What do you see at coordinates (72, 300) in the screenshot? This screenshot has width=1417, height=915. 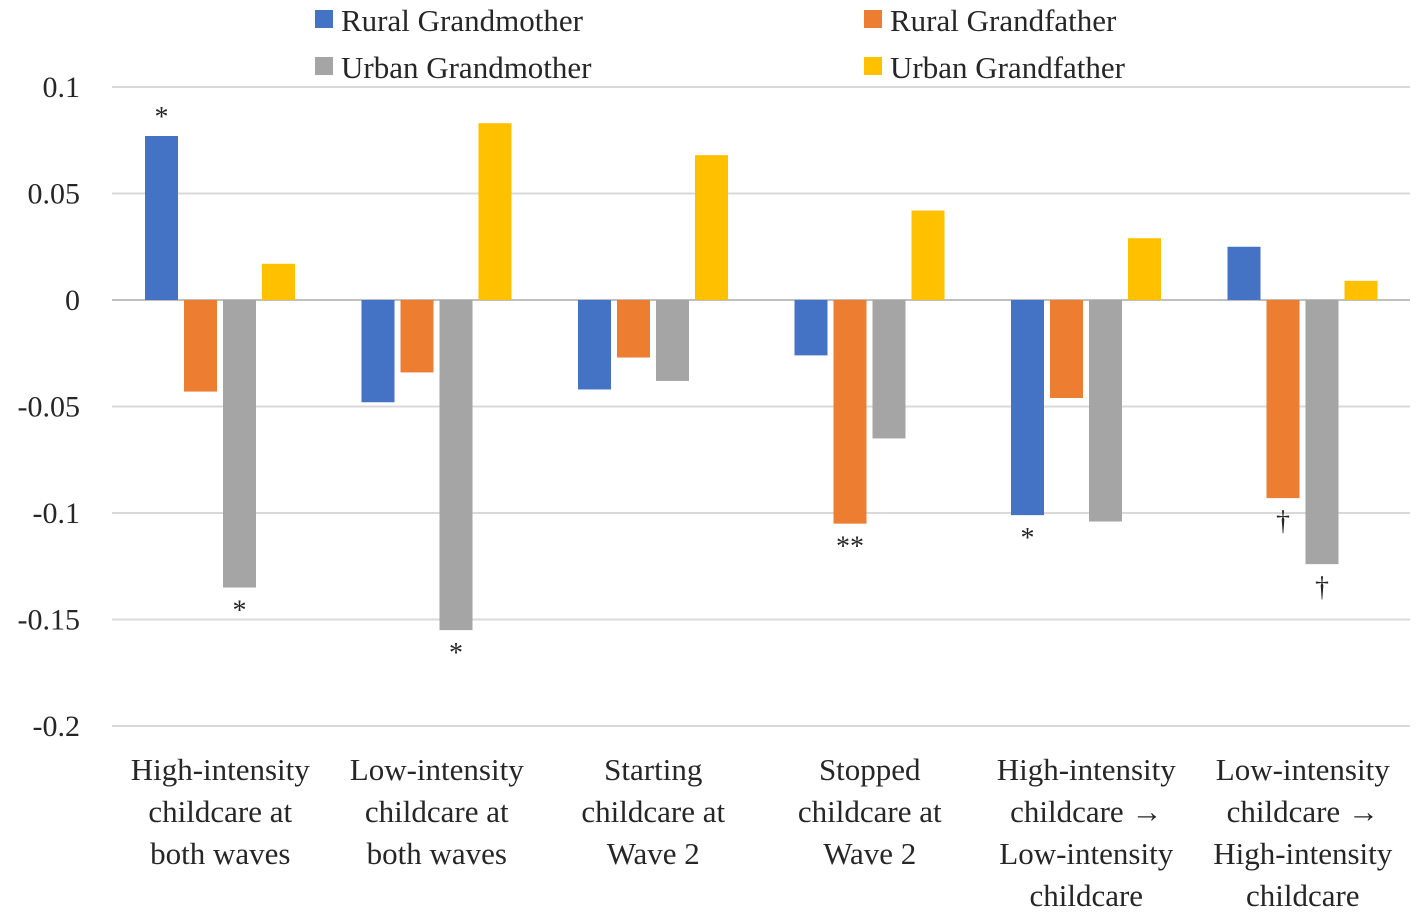 I see `y-tick-label: 0` at bounding box center [72, 300].